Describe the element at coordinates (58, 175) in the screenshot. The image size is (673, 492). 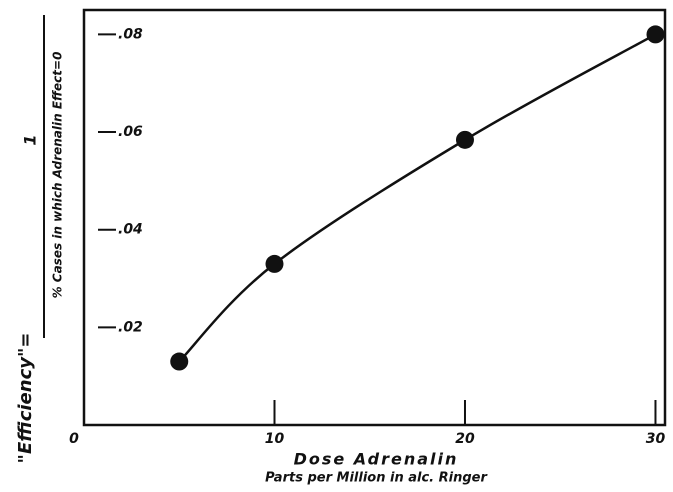
I see `y-label-denominator: % Cases in which Adrenalin Effect=0` at that location.